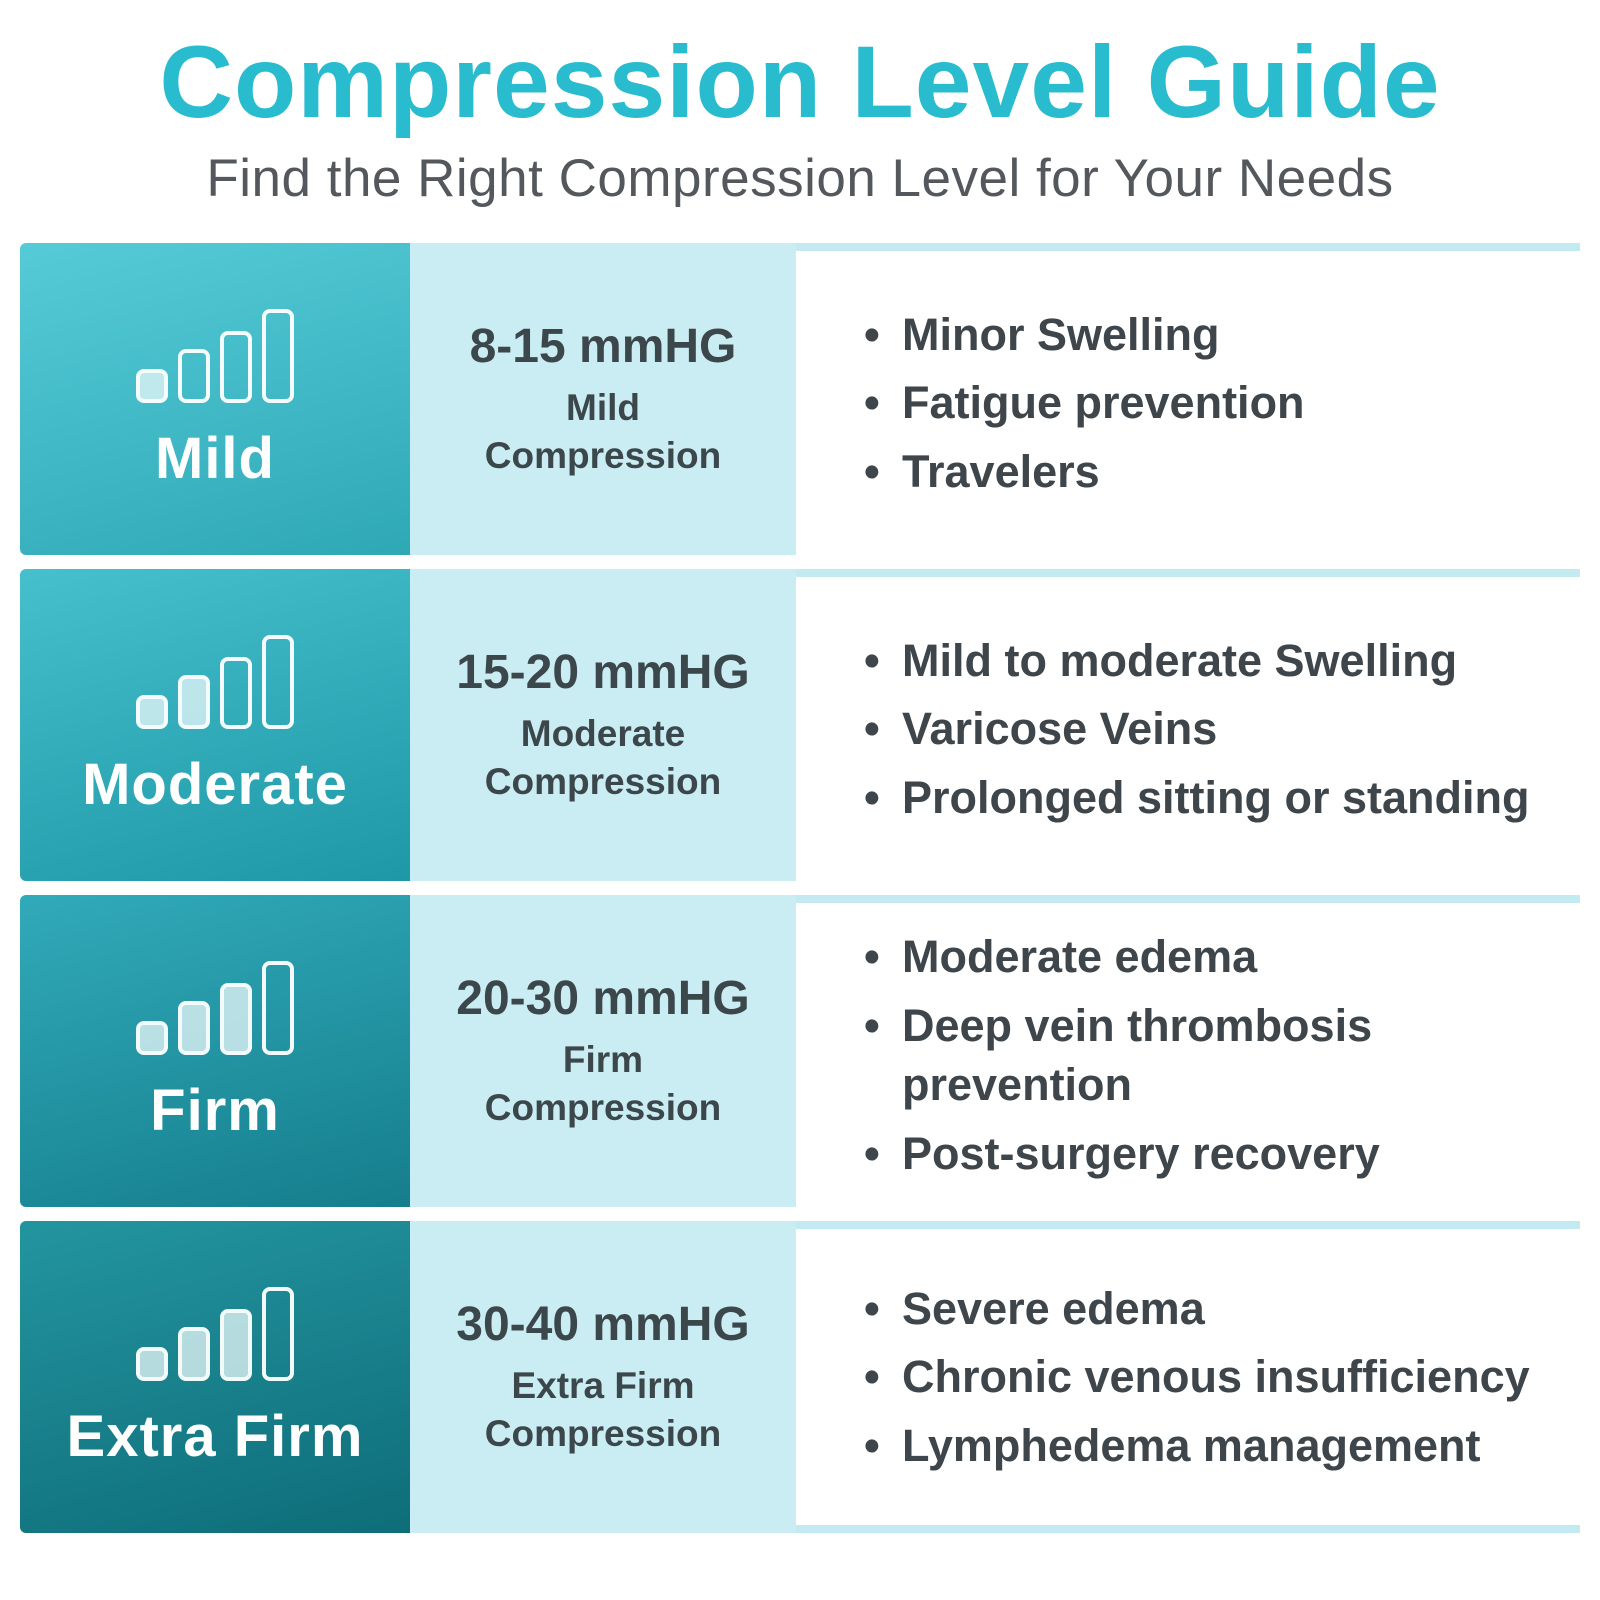  What do you see at coordinates (1209, 472) in the screenshot?
I see `list-item: Travelers` at bounding box center [1209, 472].